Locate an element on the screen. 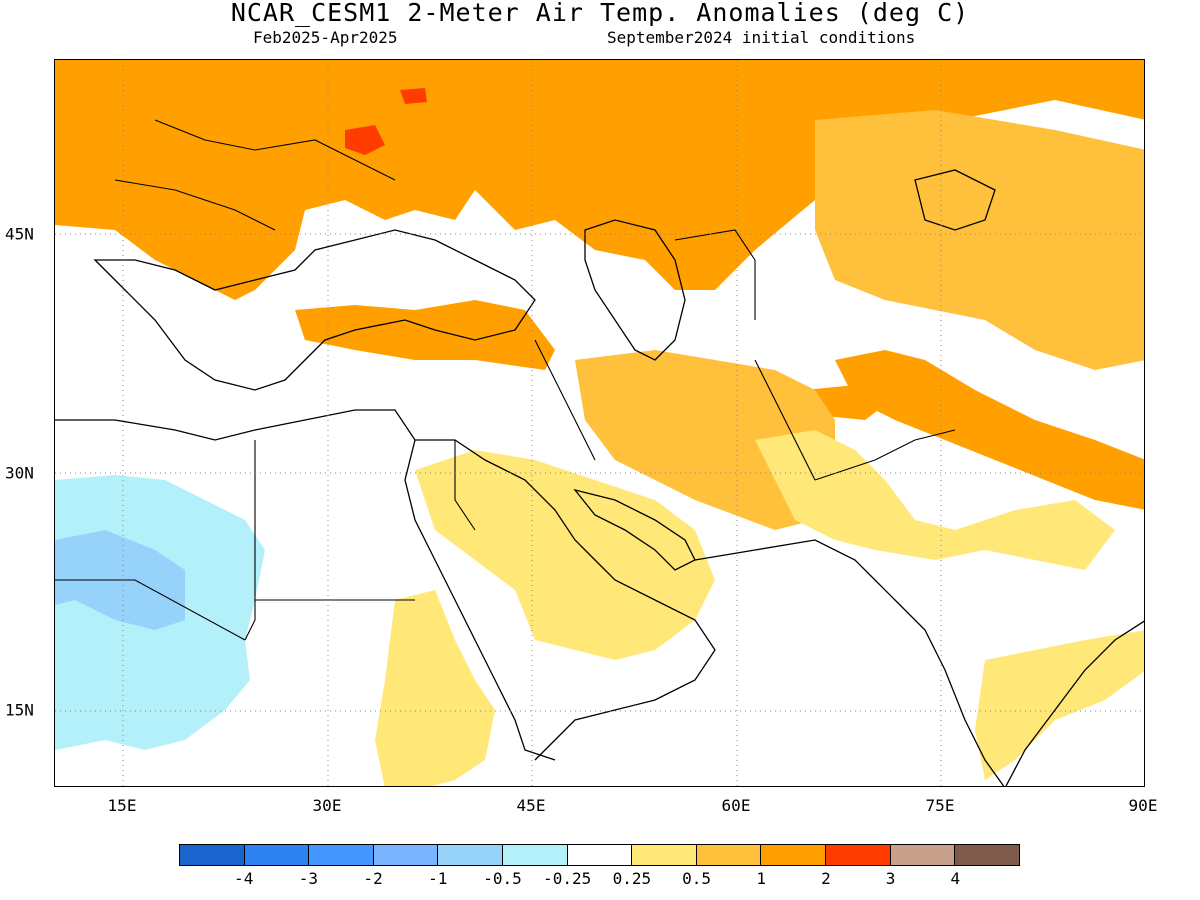  anomaly-region-red-ukraine is located at coordinates (365, 140).